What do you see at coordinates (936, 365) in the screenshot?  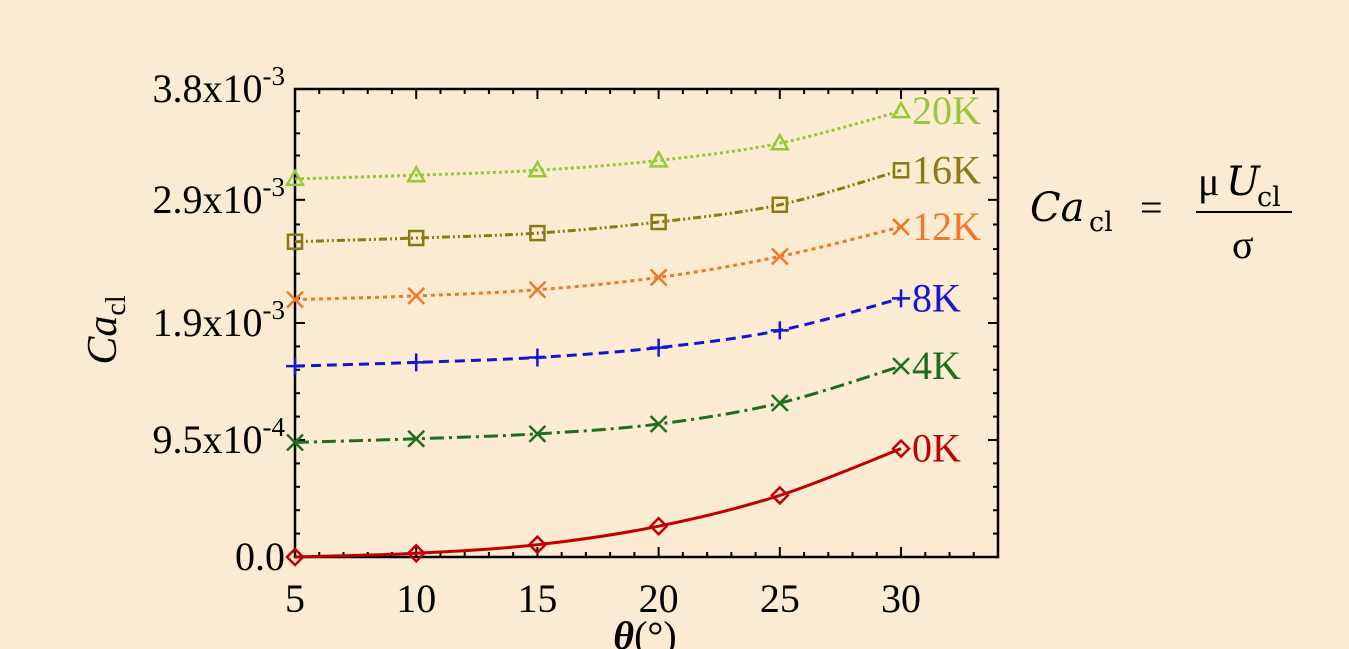 I see `series-label-4K: 4K` at bounding box center [936, 365].